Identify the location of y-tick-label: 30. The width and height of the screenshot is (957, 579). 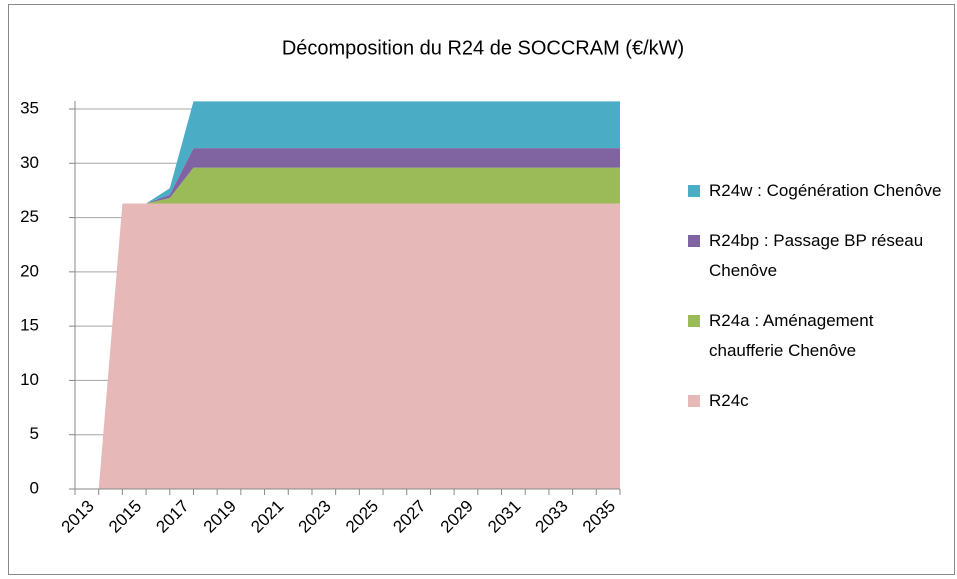
(29, 162).